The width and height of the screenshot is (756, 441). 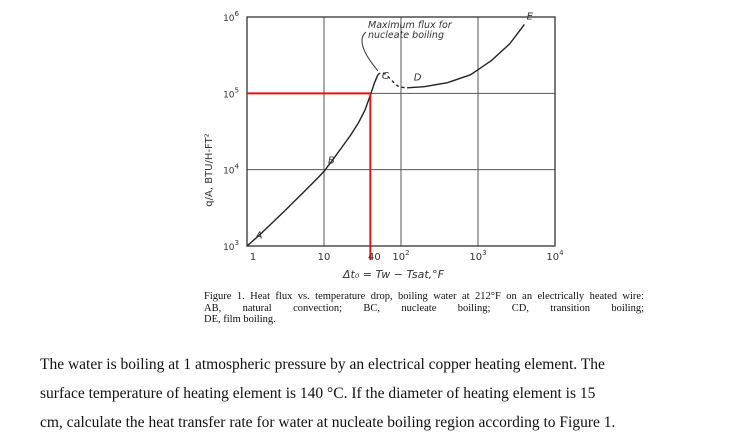 I want to click on y-tick-label: 10⁴, so click(x=231, y=170).